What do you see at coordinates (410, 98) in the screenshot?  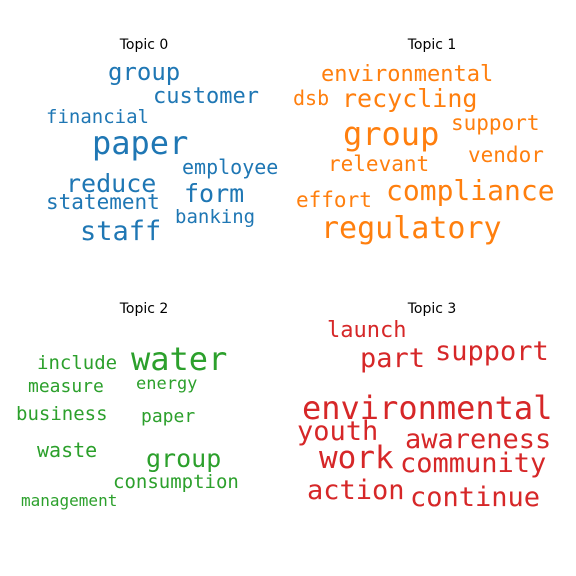 I see `topic-1-word-recycling: recycling` at bounding box center [410, 98].